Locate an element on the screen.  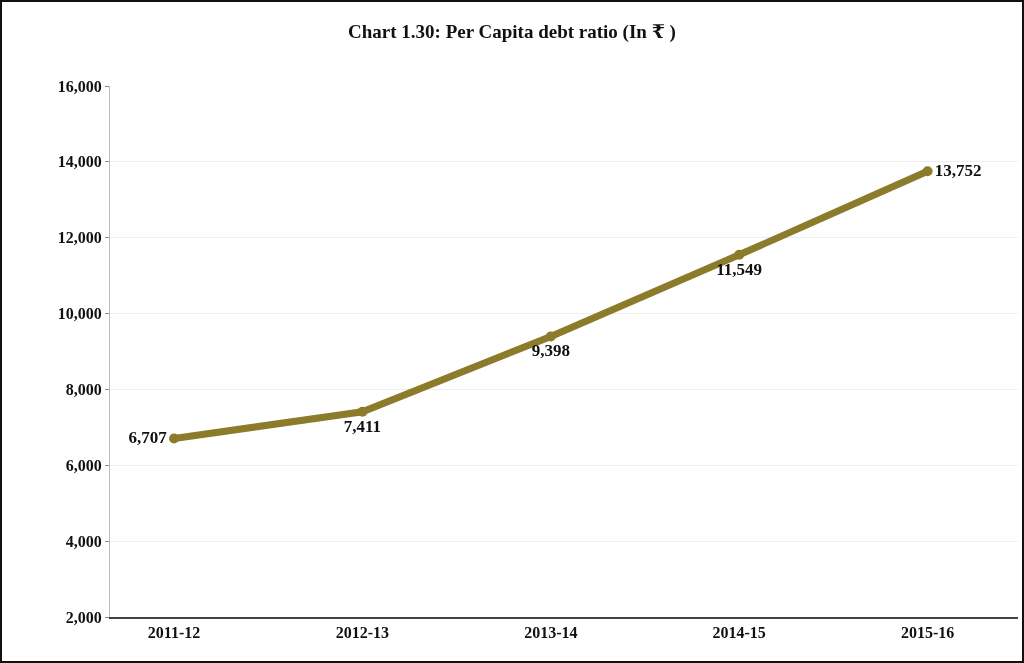
y-tick-label: 16,000 is located at coordinates (79, 86).